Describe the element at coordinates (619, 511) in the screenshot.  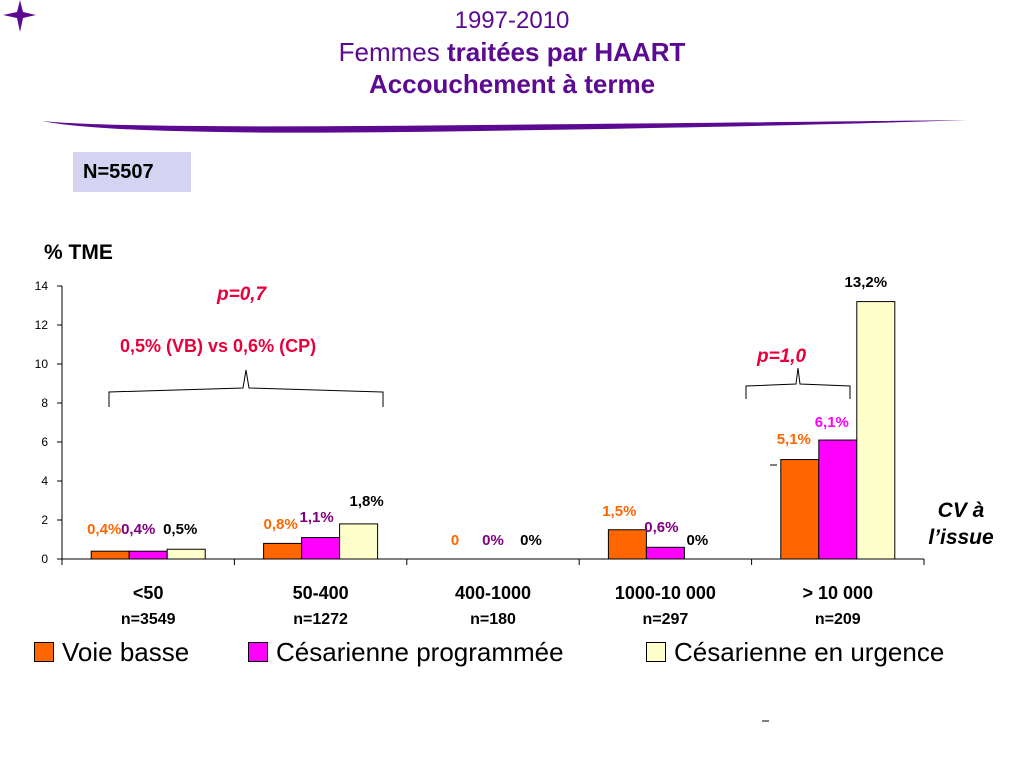
I see `data-label: 1,5%` at that location.